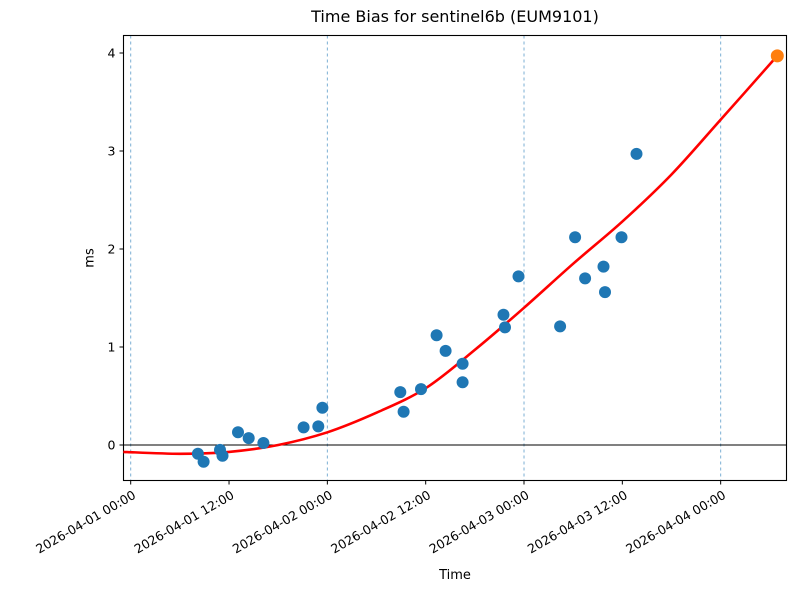  I want to click on x-tick-label-6: 2026-04-04 00:00, so click(675, 521).